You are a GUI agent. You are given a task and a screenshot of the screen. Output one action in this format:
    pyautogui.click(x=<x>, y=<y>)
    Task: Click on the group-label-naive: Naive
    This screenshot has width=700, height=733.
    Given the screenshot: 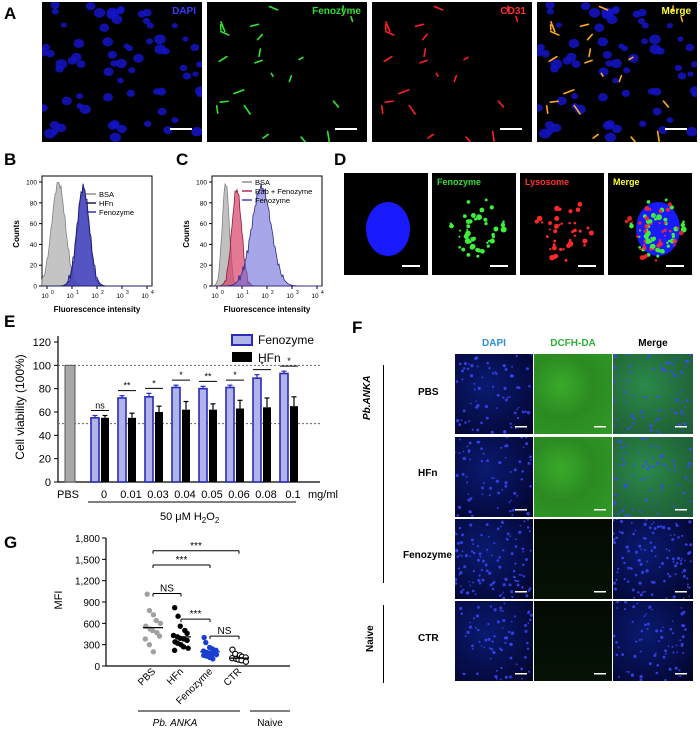 What is the action you would take?
    pyautogui.click(x=370, y=638)
    